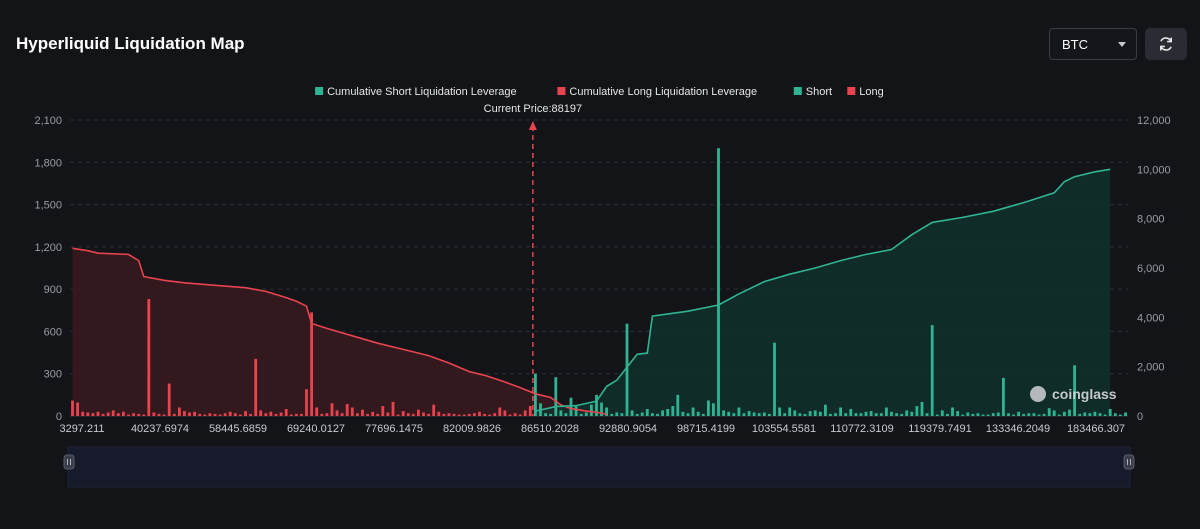  I want to click on left-axis-tick-label: 1,200, so click(48, 248).